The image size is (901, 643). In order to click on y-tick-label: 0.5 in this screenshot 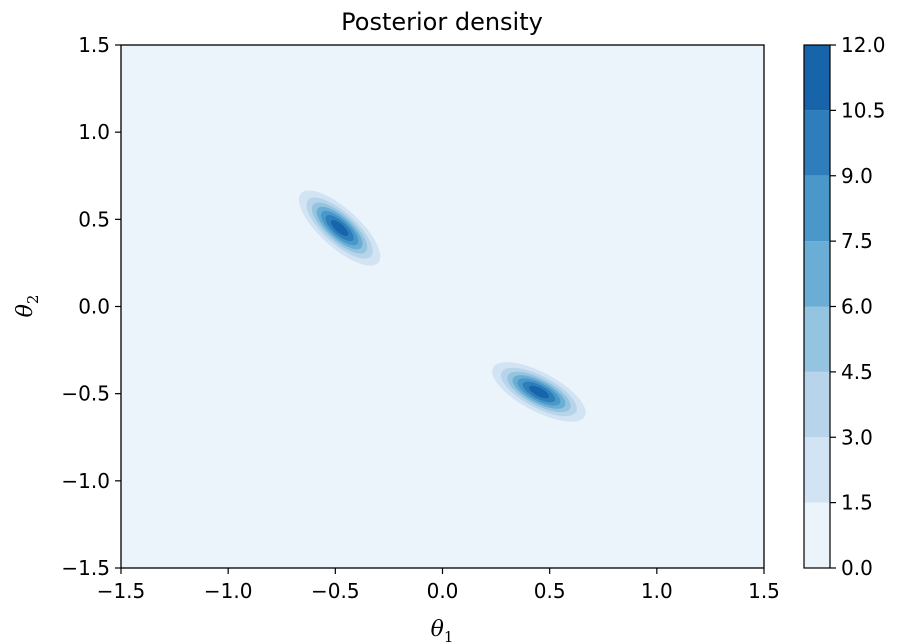, I will do `click(94, 219)`.